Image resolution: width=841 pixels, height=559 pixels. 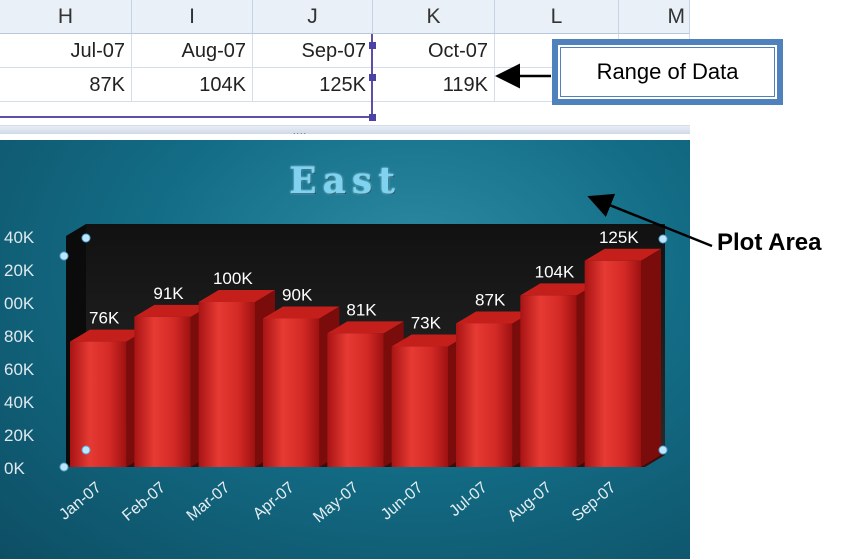 What do you see at coordinates (104, 318) in the screenshot?
I see `data-label: 76K` at bounding box center [104, 318].